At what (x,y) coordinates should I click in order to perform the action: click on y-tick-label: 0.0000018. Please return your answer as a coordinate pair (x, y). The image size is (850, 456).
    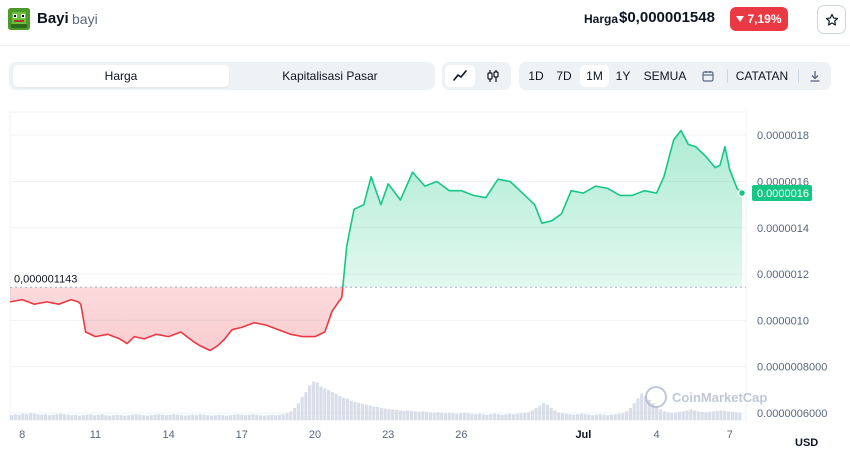
    Looking at the image, I should click on (783, 136).